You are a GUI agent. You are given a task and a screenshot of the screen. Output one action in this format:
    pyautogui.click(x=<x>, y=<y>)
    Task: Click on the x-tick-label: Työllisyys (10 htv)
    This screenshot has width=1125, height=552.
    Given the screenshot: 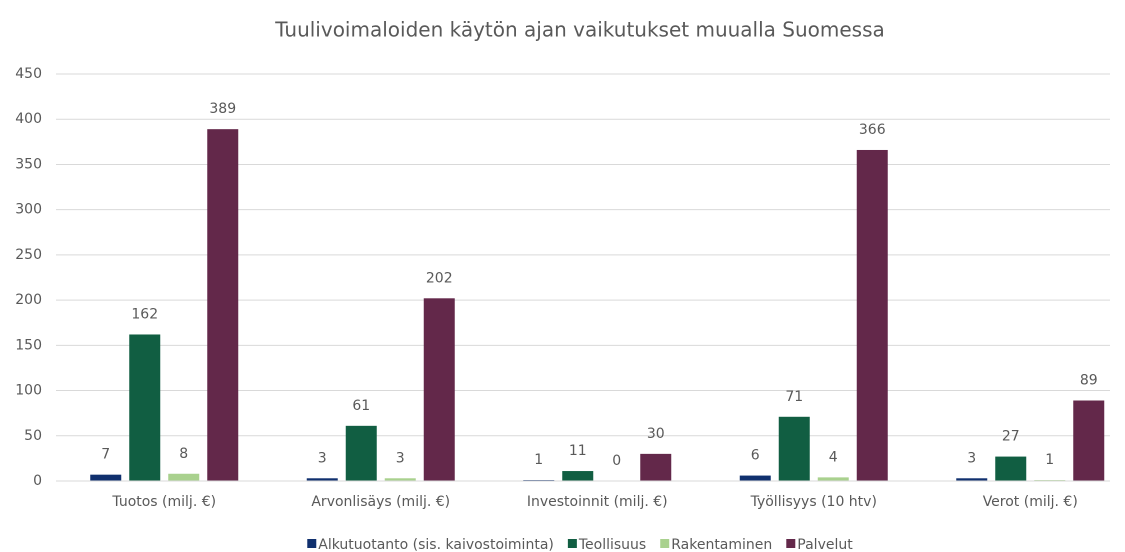 What is the action you would take?
    pyautogui.click(x=813, y=502)
    